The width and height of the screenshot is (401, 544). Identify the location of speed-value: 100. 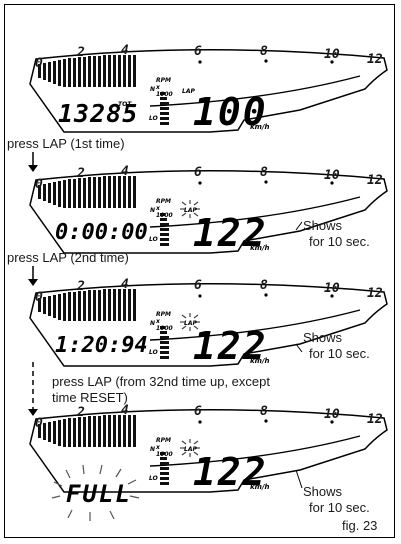
(230, 112).